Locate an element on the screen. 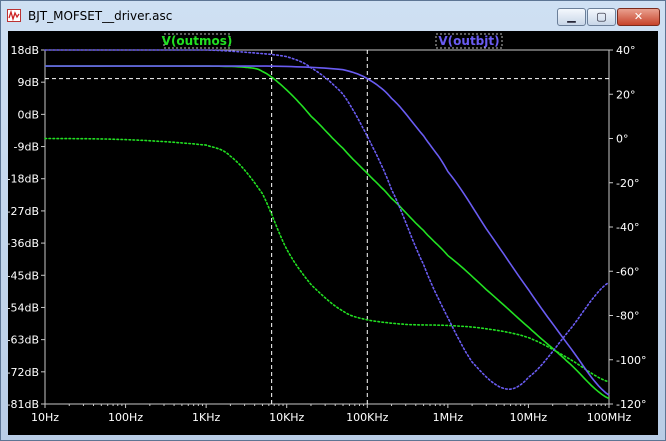 The image size is (666, 441). minimize-icon: ▁ is located at coordinates (571, 16).